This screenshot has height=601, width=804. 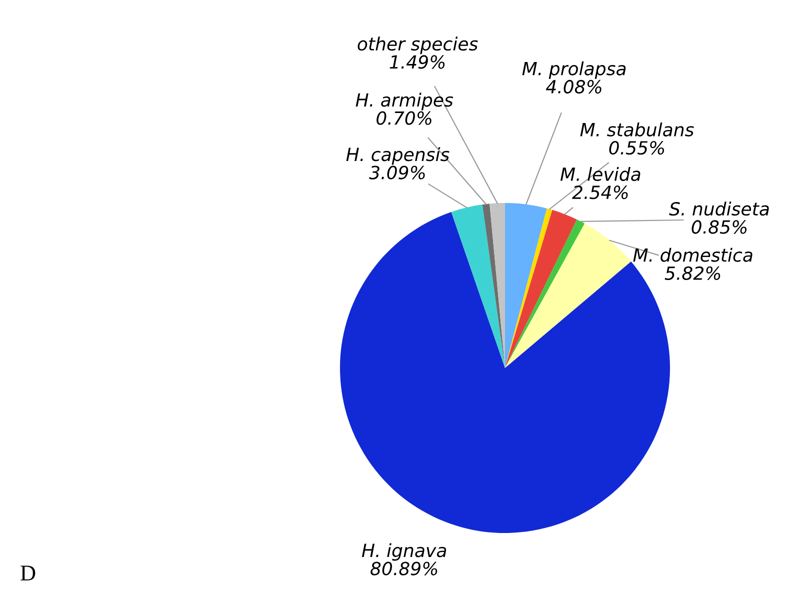 What do you see at coordinates (692, 255) in the screenshot?
I see `slice-label: M. domestica` at bounding box center [692, 255].